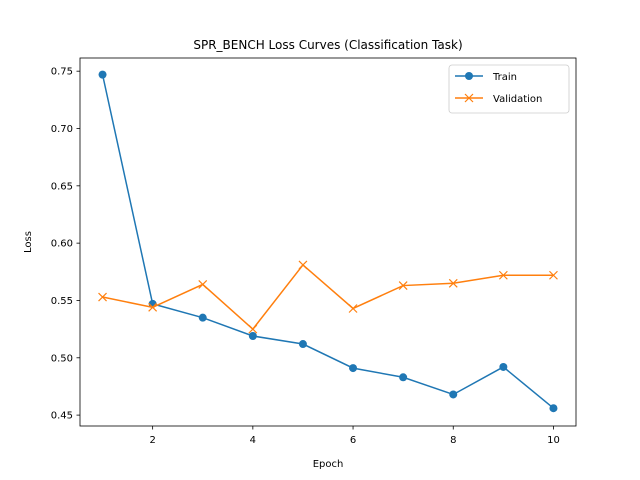 This screenshot has width=640, height=480. Describe the element at coordinates (453, 440) in the screenshot. I see `x-tick-label: 8` at that location.